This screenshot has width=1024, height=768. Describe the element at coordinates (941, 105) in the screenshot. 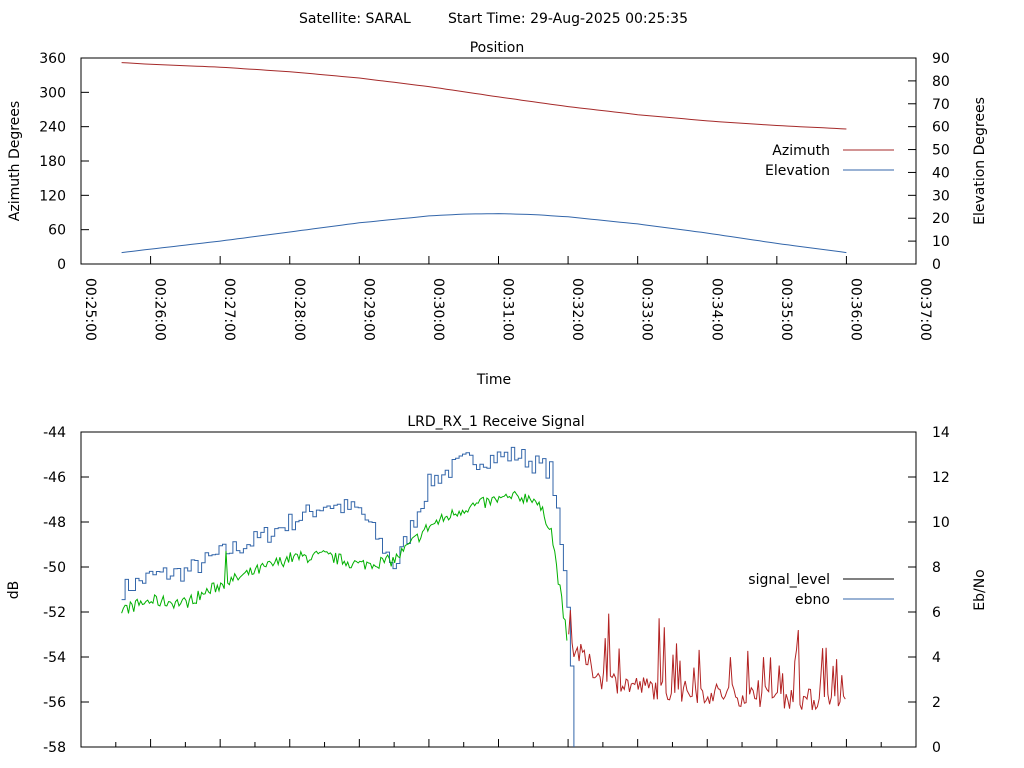

I see `position-y2tick-label: 70` at that location.